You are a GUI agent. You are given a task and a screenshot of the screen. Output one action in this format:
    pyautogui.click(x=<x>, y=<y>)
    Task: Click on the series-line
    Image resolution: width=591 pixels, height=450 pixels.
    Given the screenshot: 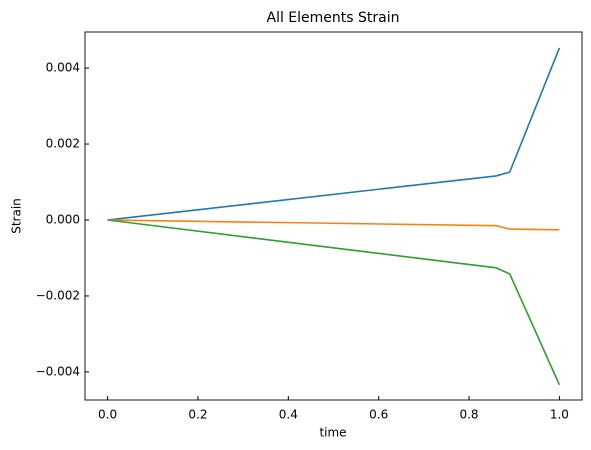 What is the action you would take?
    pyautogui.click(x=333, y=225)
    